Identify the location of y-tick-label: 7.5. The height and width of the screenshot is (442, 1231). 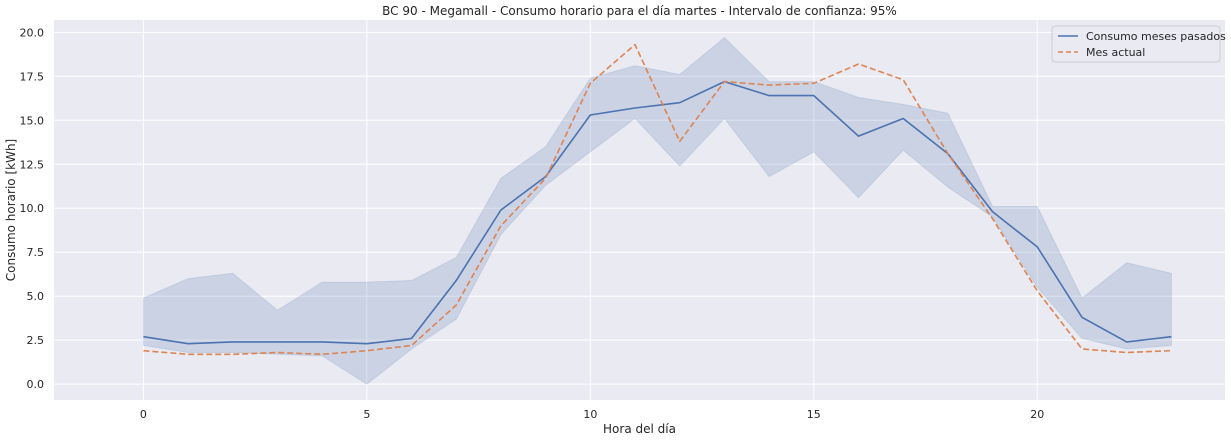
(36, 252).